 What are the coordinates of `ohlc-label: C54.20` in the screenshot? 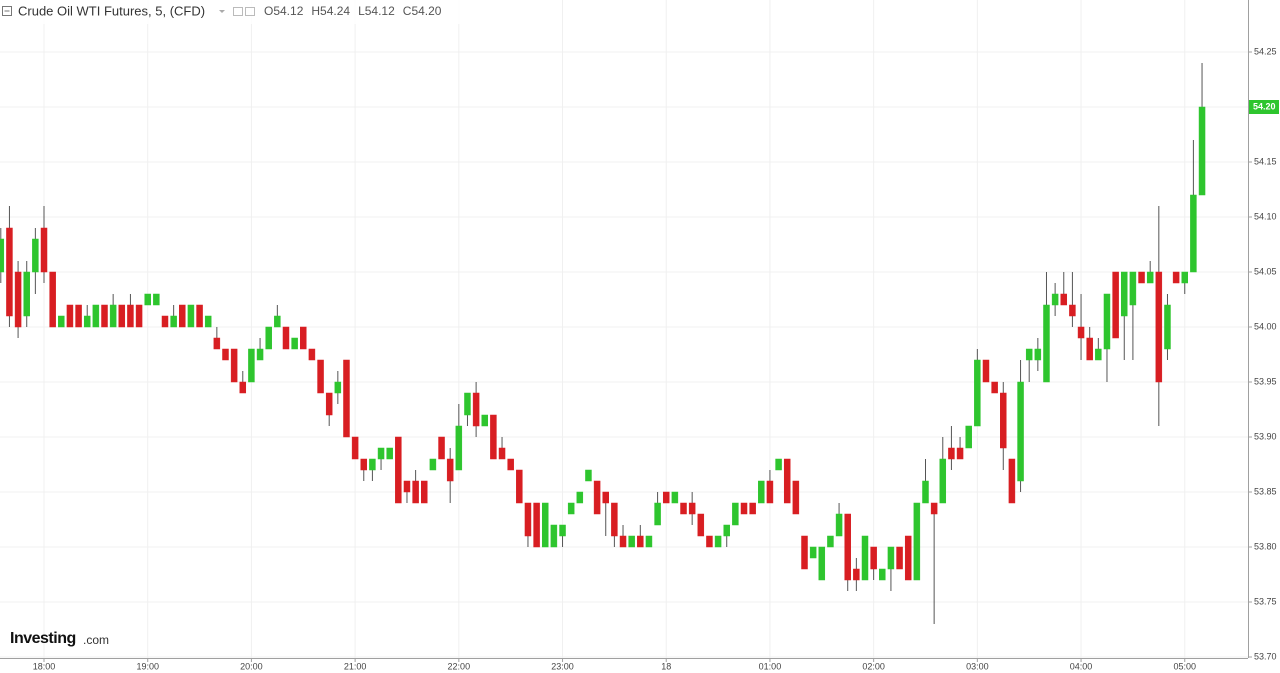 It's located at (422, 11).